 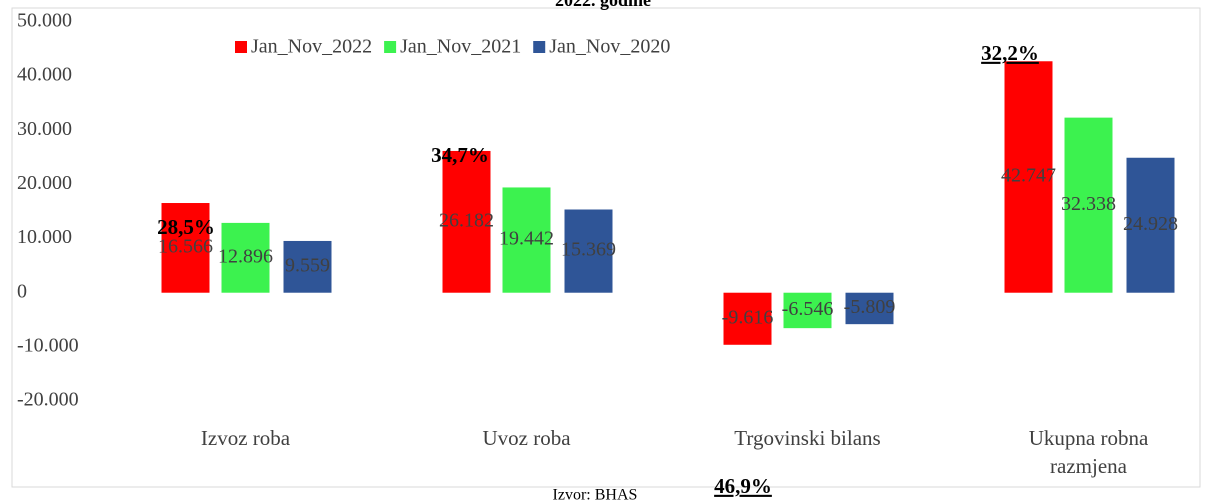 What do you see at coordinates (1010, 53) in the screenshot?
I see `annotation: 32,2%` at bounding box center [1010, 53].